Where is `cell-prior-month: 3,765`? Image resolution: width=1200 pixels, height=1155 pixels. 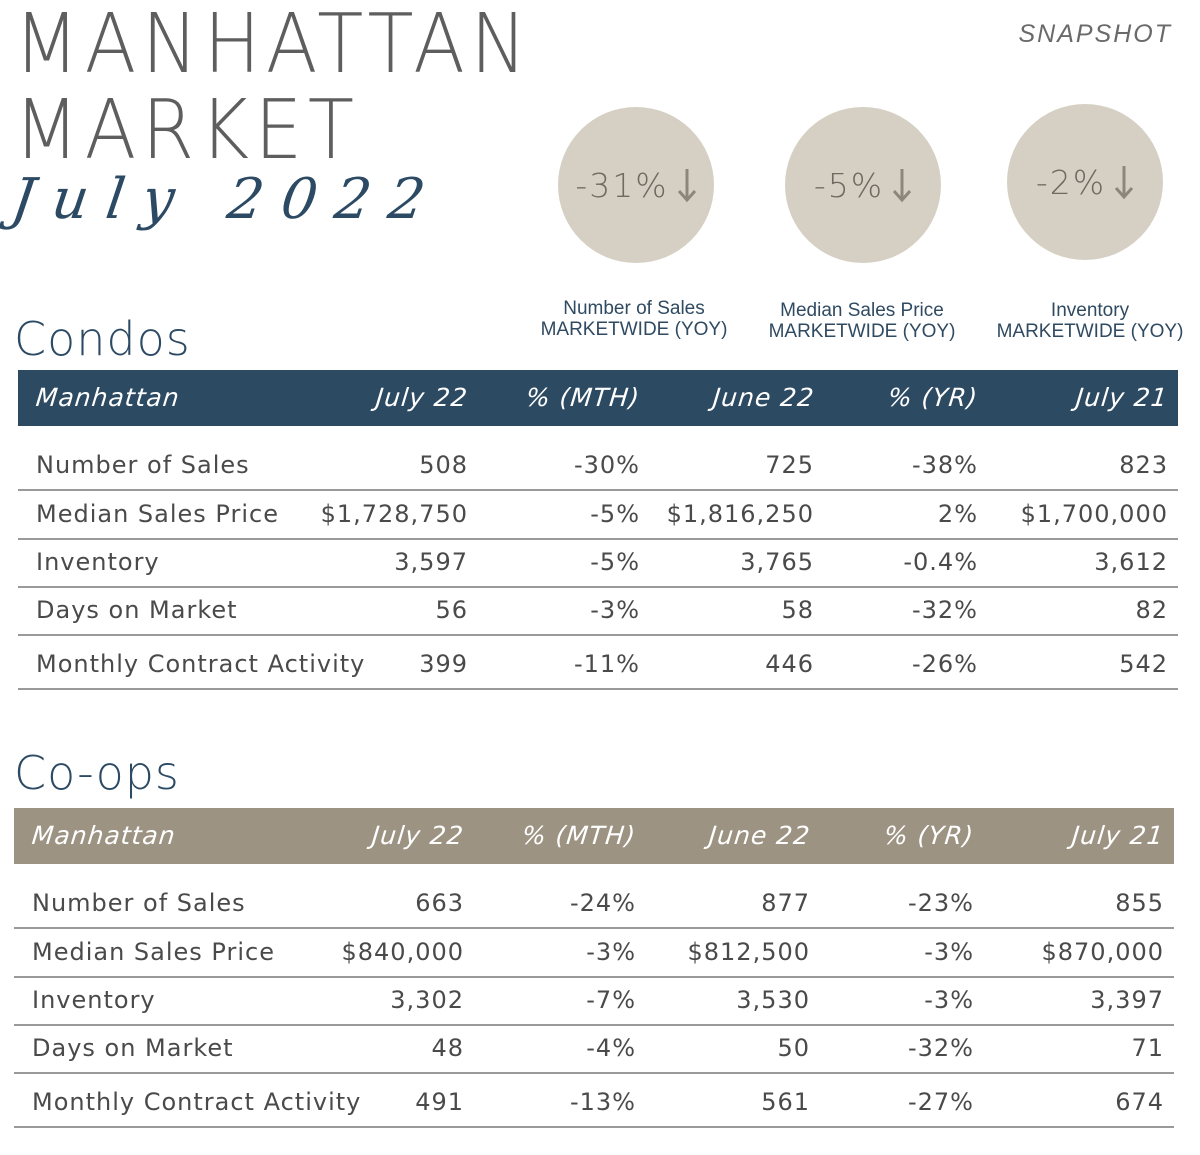 cell-prior-month: 3,765 is located at coordinates (777, 562).